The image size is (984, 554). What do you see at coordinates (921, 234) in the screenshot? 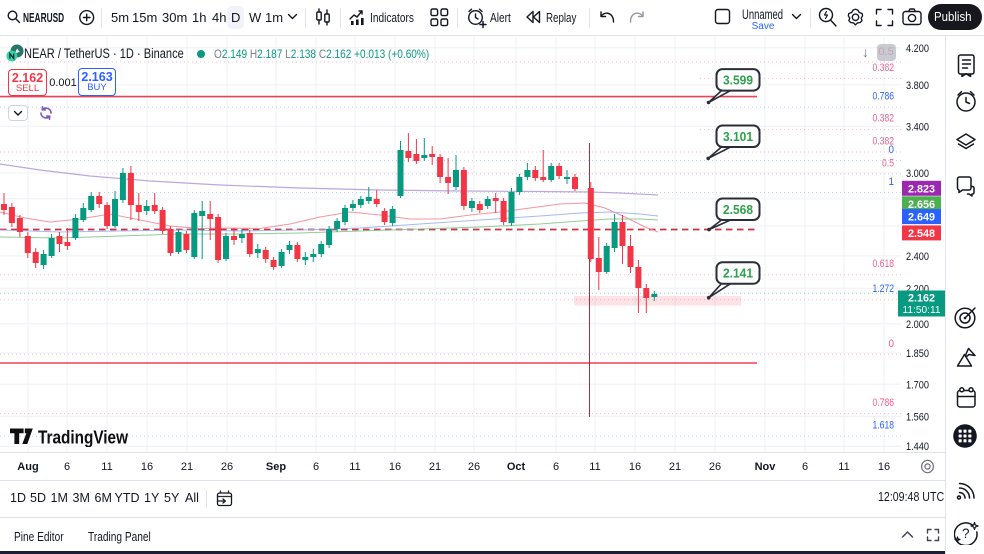
I see `svg-text: 2.548` at bounding box center [921, 234].